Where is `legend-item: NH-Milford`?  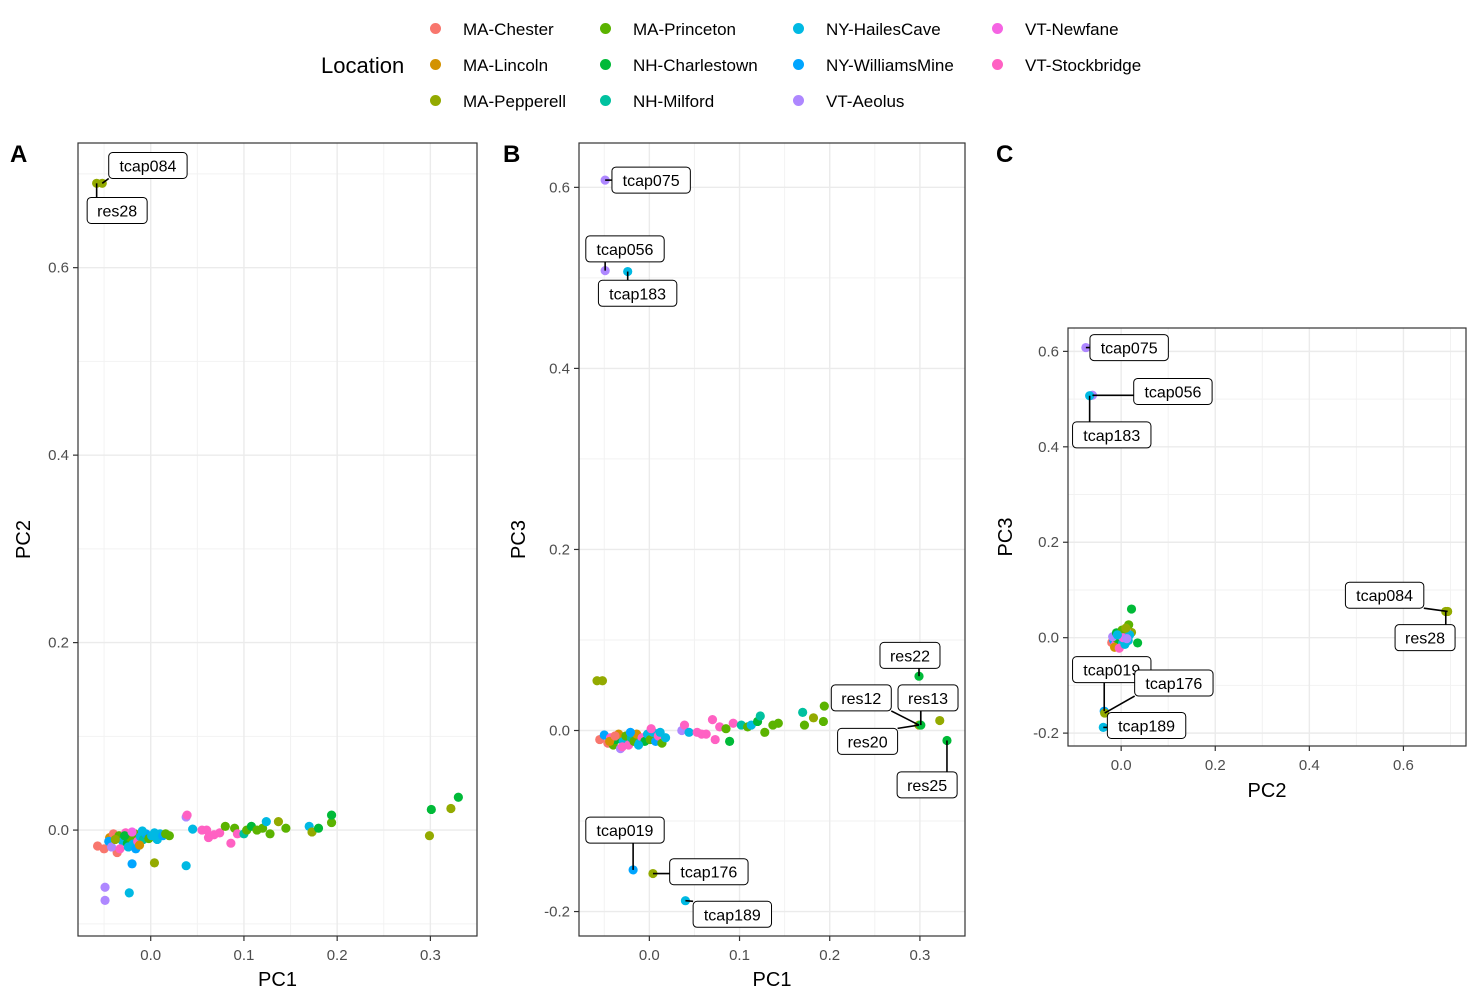
legend-item: NH-Milford is located at coordinates (657, 102).